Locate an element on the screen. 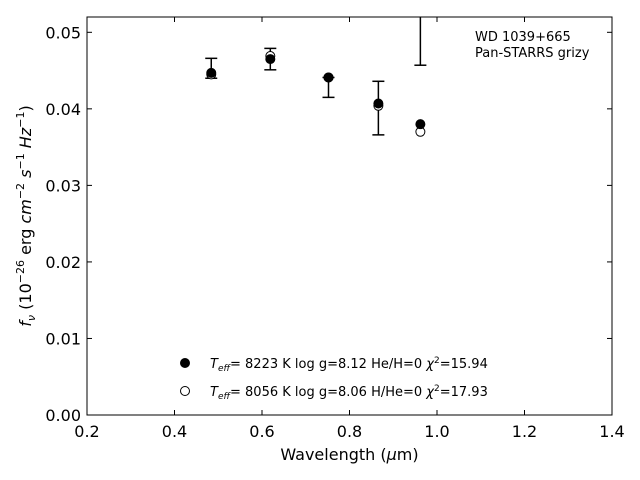 The image size is (640, 480). legend-label-model-1: Teff= 8223 K log g=8.12 He/H=0 χ2=15.94 is located at coordinates (349, 365).